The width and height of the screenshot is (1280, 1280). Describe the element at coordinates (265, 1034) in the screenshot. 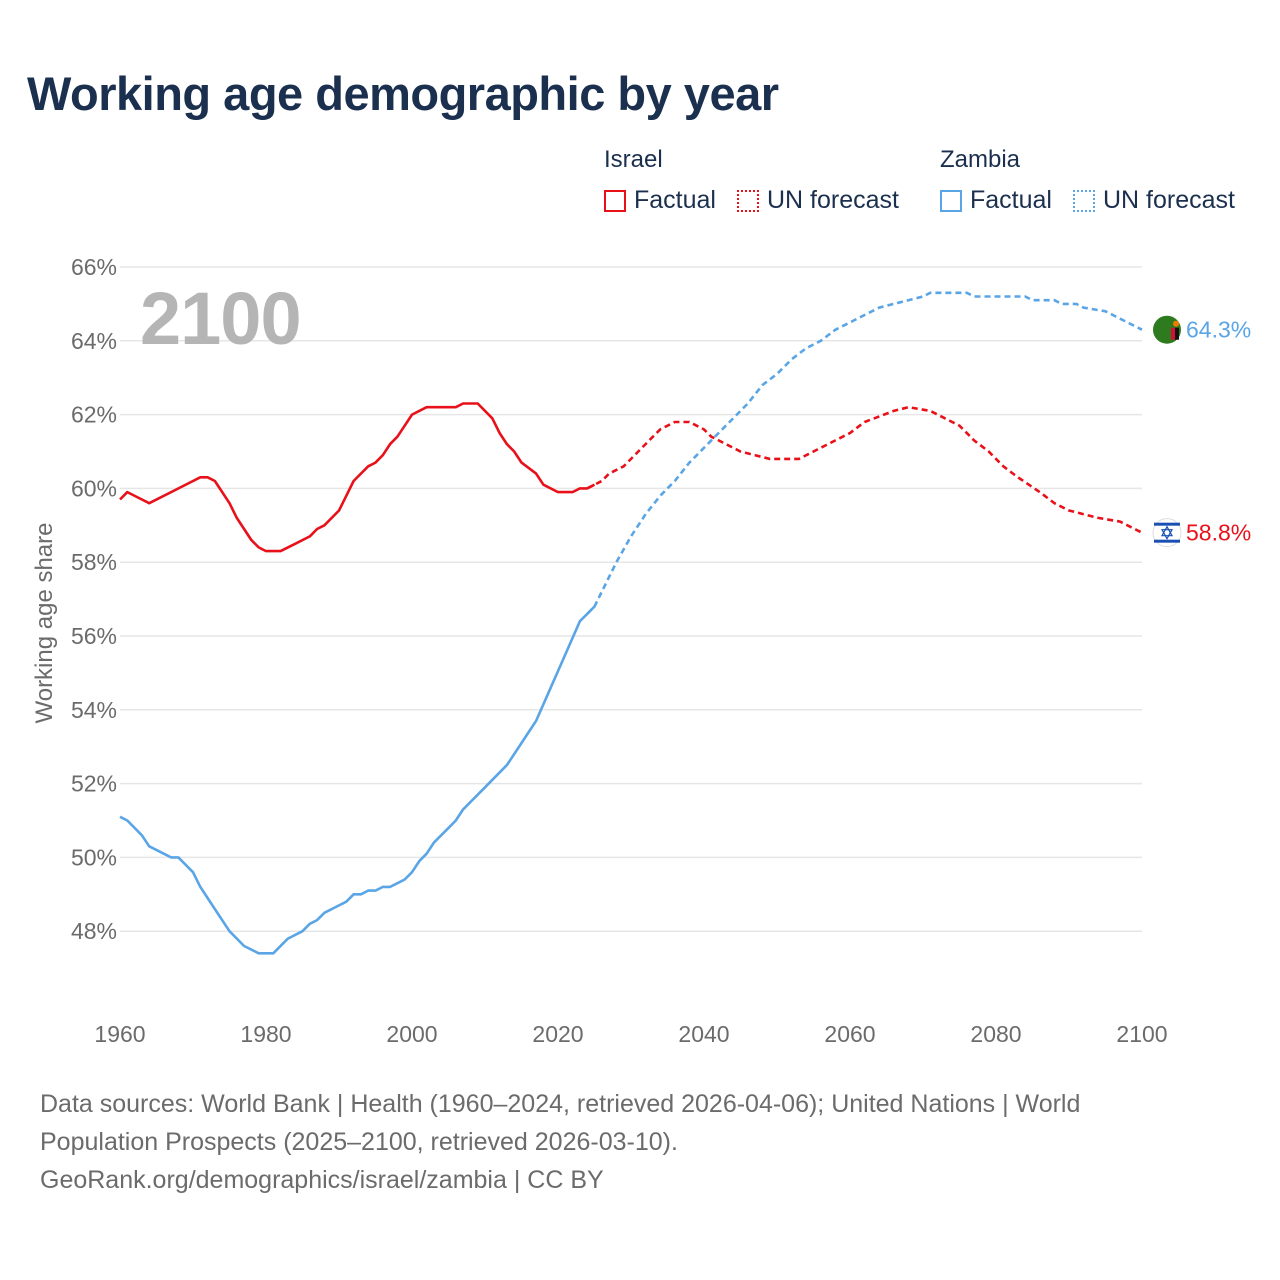

I see `x-tick-label: 1980` at that location.